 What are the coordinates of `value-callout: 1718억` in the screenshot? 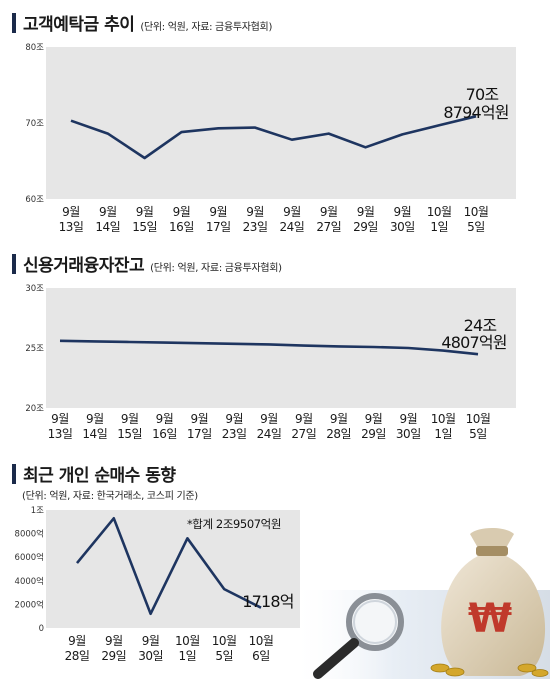 It's located at (267, 601).